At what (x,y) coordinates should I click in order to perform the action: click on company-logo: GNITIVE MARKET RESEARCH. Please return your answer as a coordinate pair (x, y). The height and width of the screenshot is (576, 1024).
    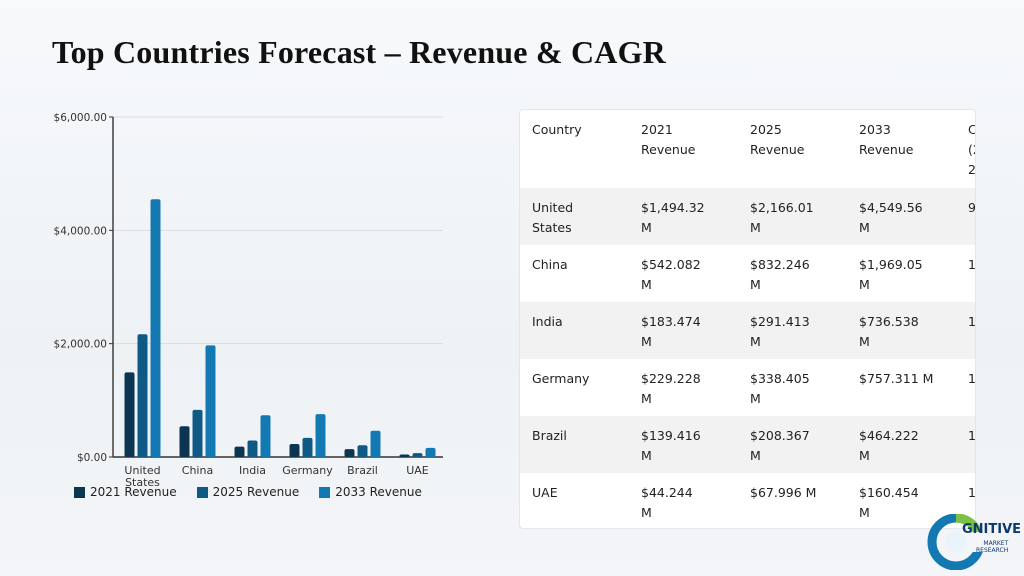
    Looking at the image, I should click on (973, 542).